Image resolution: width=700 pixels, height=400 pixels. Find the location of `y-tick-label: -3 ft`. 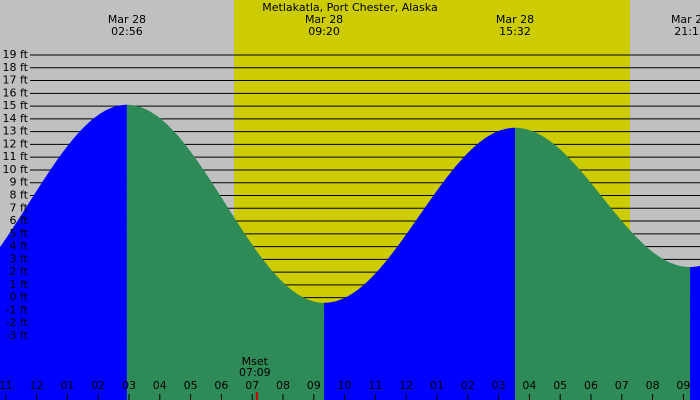

y-tick-label: -3 ft is located at coordinates (17, 335).